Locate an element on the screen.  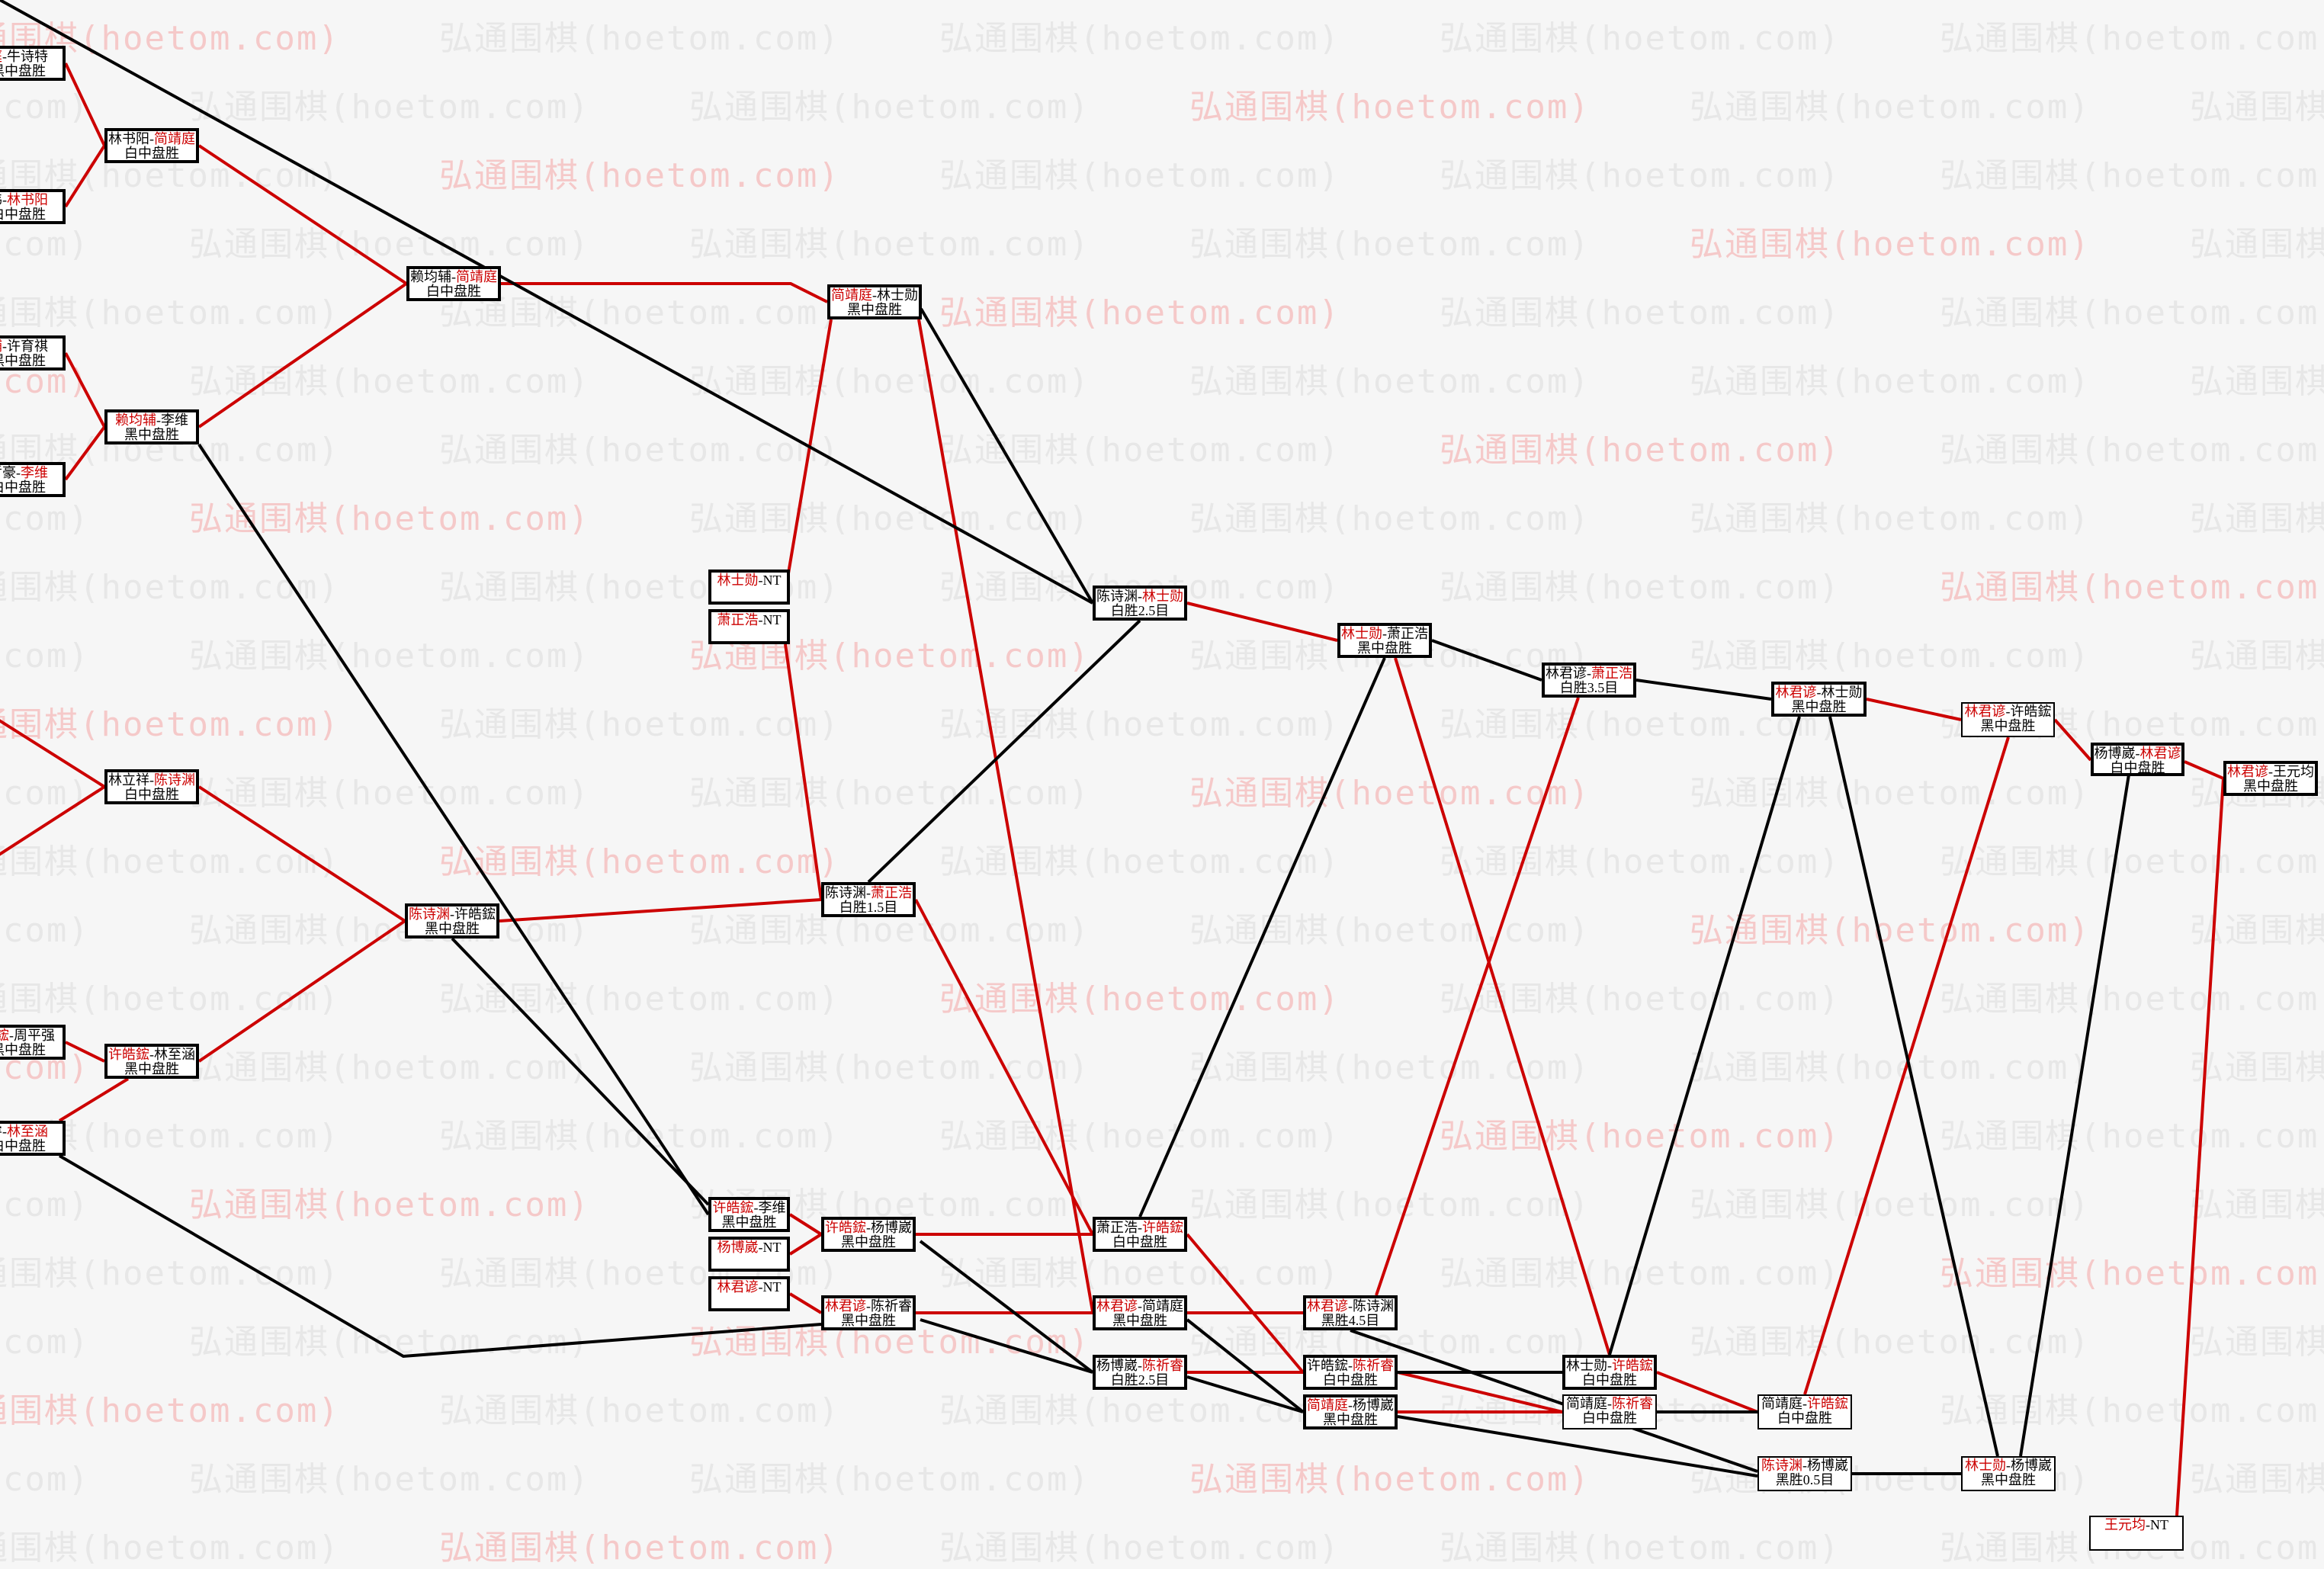
match-box-AC: 萧正浩-许皓鋐 白中盘胜 is located at coordinates (1140, 1234).